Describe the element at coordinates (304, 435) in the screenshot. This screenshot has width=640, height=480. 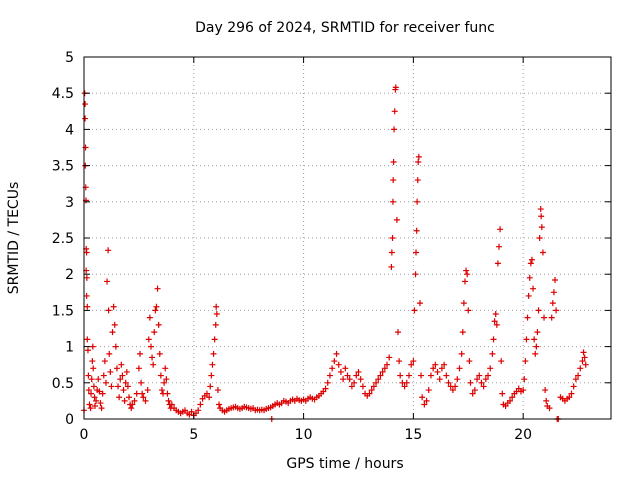
I see `x-tick-label: 10` at that location.